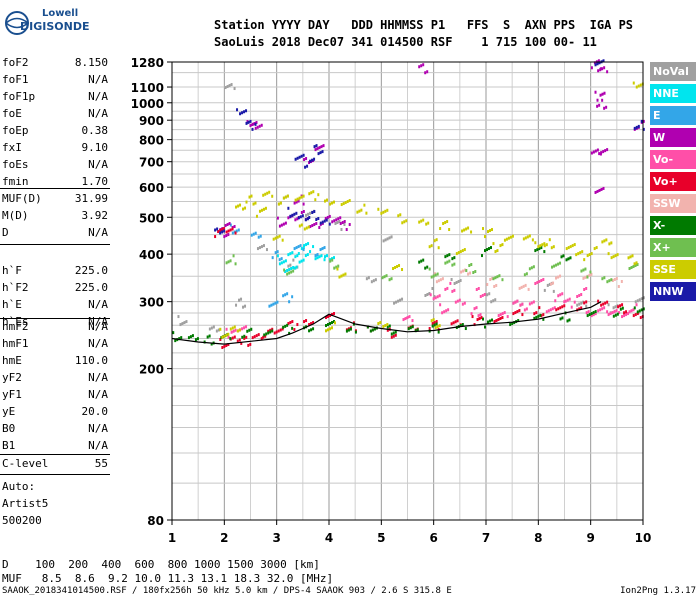  Describe the element at coordinates (15, 130) in the screenshot. I see `param-key: foEp` at that location.